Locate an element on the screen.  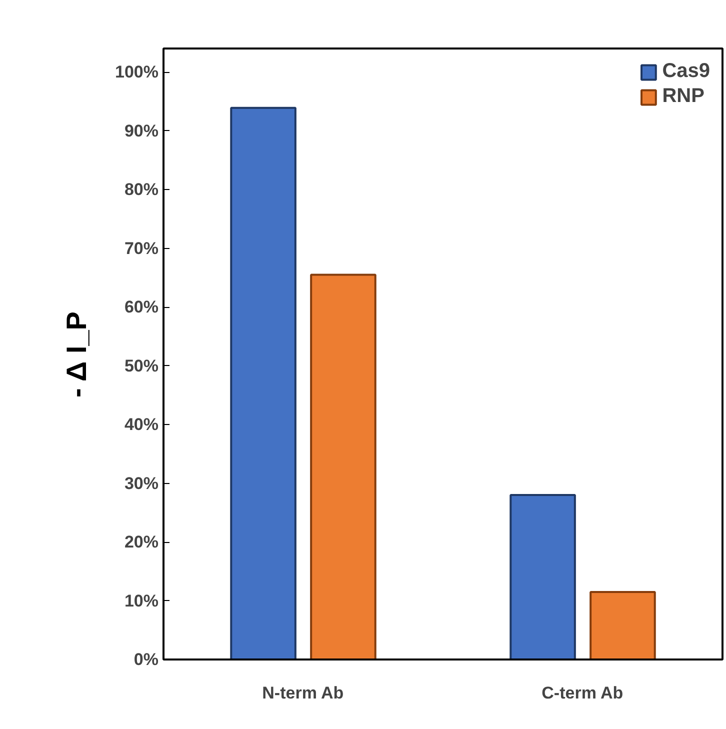
y-tick-label: 80% is located at coordinates (141, 189).